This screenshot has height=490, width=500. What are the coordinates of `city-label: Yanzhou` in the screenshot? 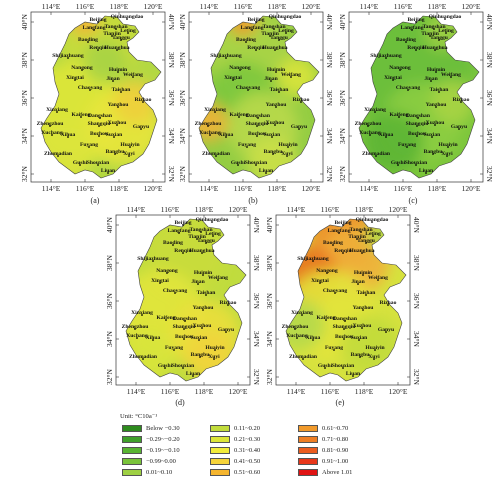 It's located at (276, 105).